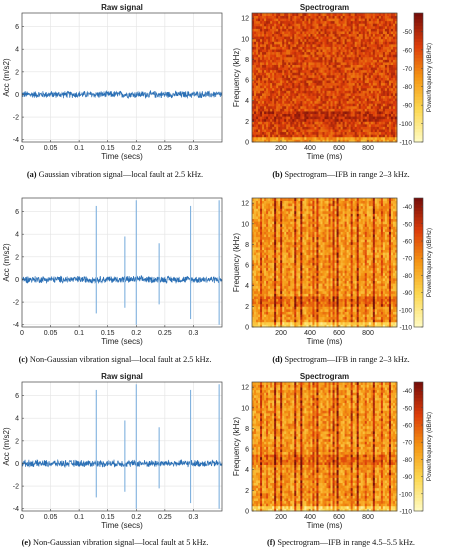  What do you see at coordinates (122, 341) in the screenshot?
I see `x-axis-label: Time (secs)` at bounding box center [122, 341].